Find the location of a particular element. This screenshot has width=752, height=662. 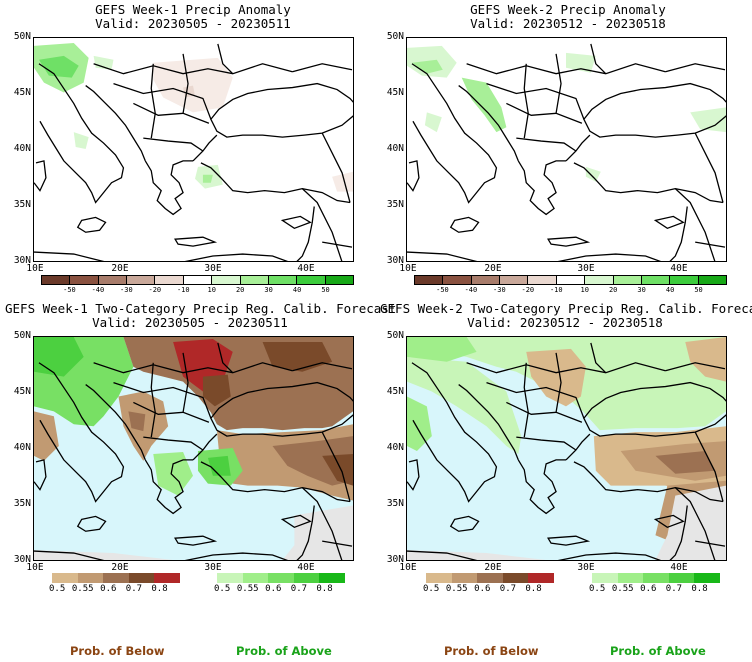

panel4-map is located at coordinates (566, 448).